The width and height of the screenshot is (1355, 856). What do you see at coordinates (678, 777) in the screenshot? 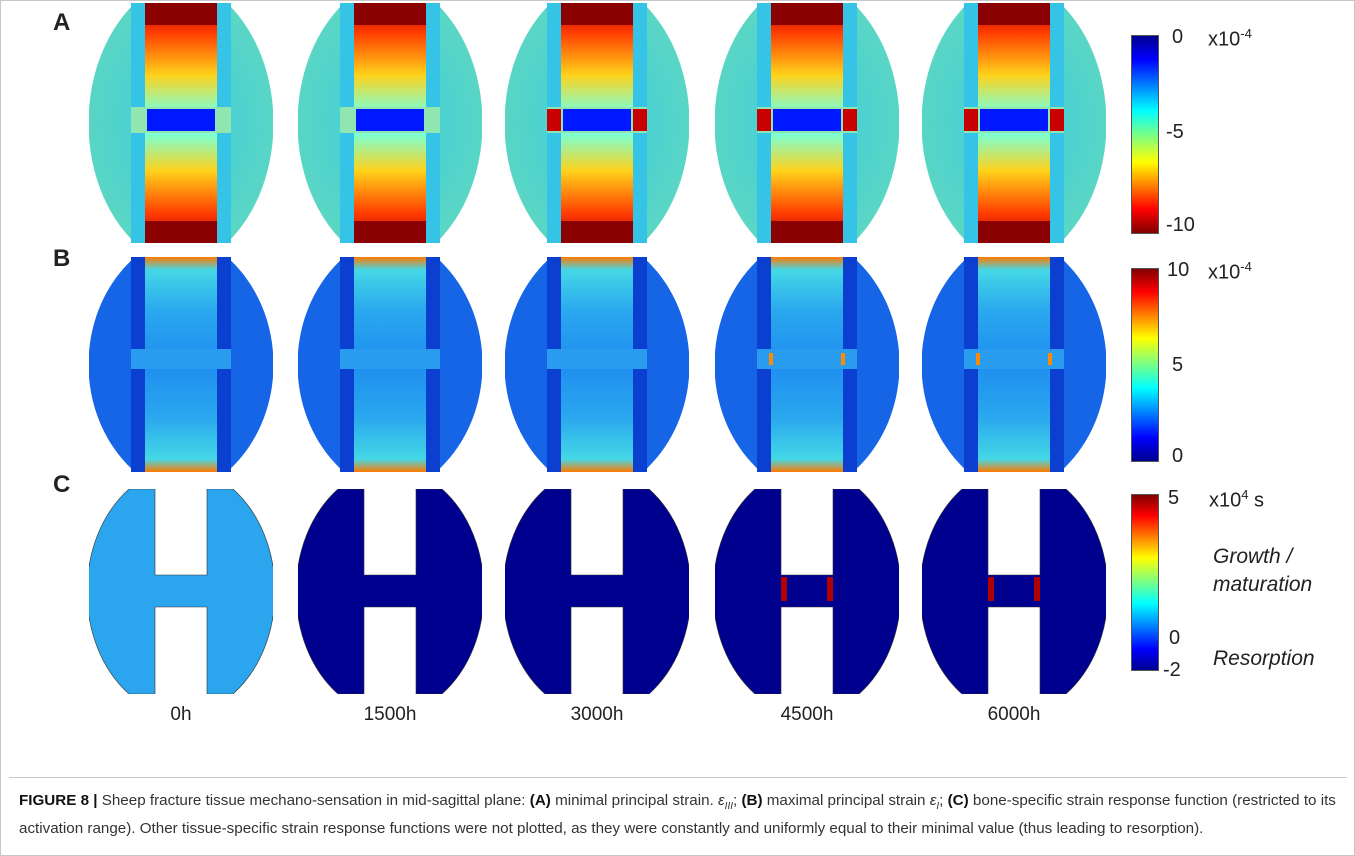
I see `caption-divider` at bounding box center [678, 777].